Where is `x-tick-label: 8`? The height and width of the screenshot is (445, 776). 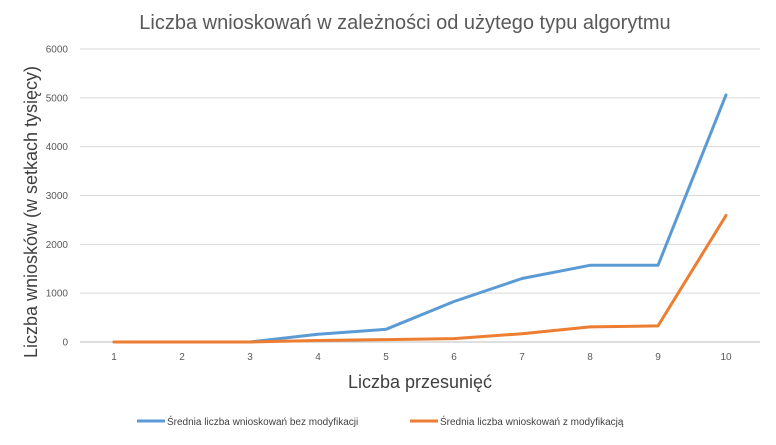
x-tick-label: 8 is located at coordinates (590, 357).